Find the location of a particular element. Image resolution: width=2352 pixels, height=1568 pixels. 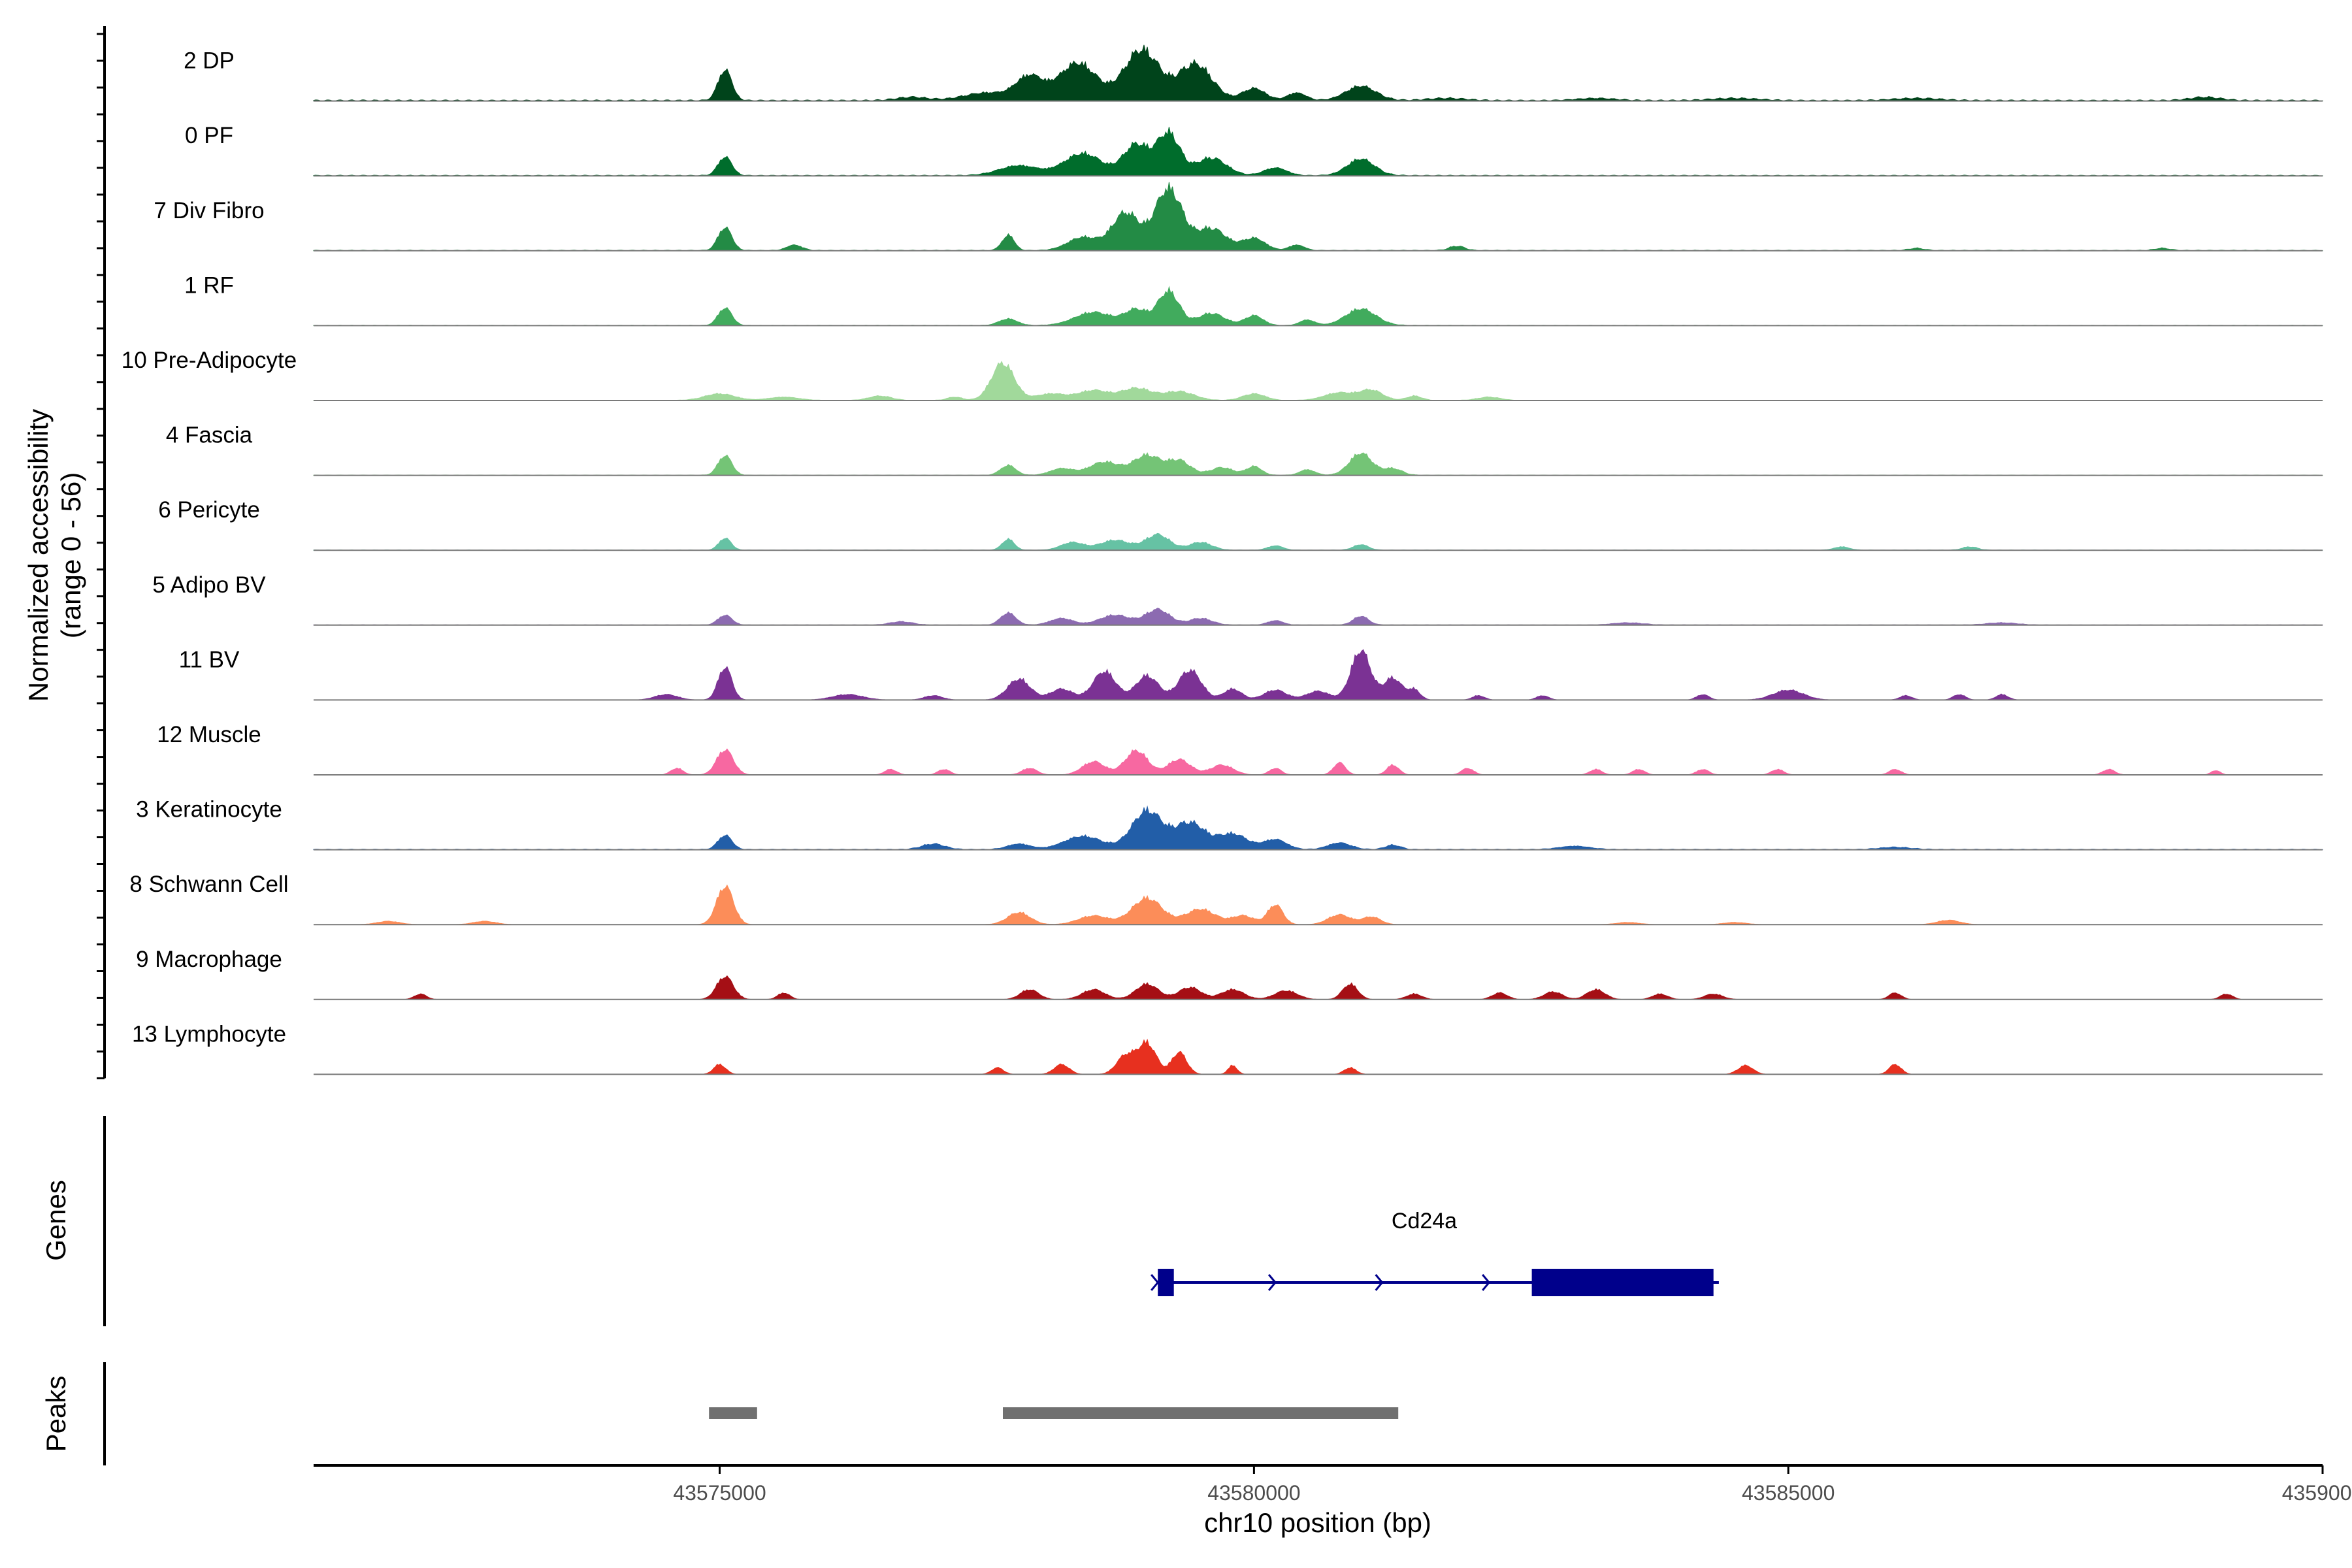

track-2-dp: 2 DP is located at coordinates (1253, 73).